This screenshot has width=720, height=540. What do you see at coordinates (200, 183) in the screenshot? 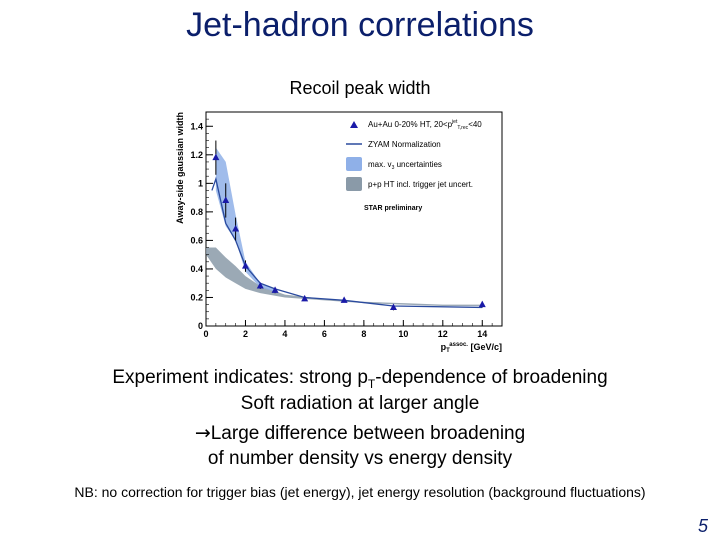
I see `y-tick-label: 1` at bounding box center [200, 183].